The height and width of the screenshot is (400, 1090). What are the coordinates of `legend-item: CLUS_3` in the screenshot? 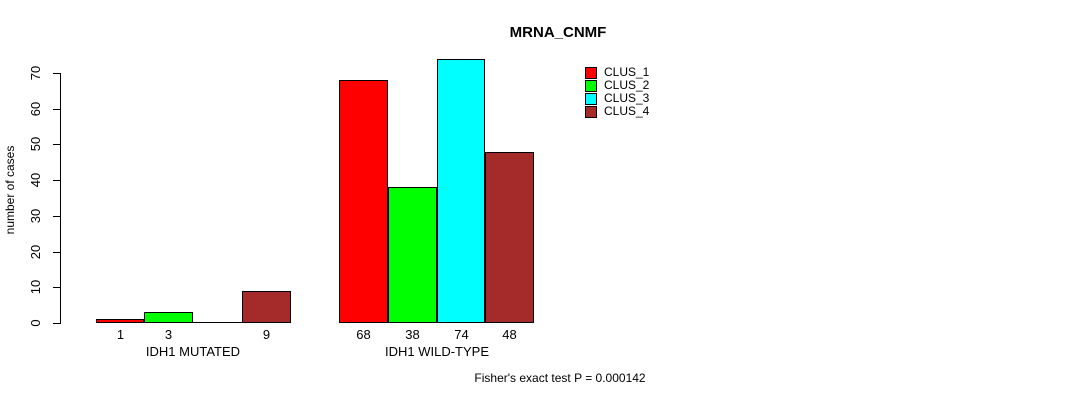 It's located at (617, 98).